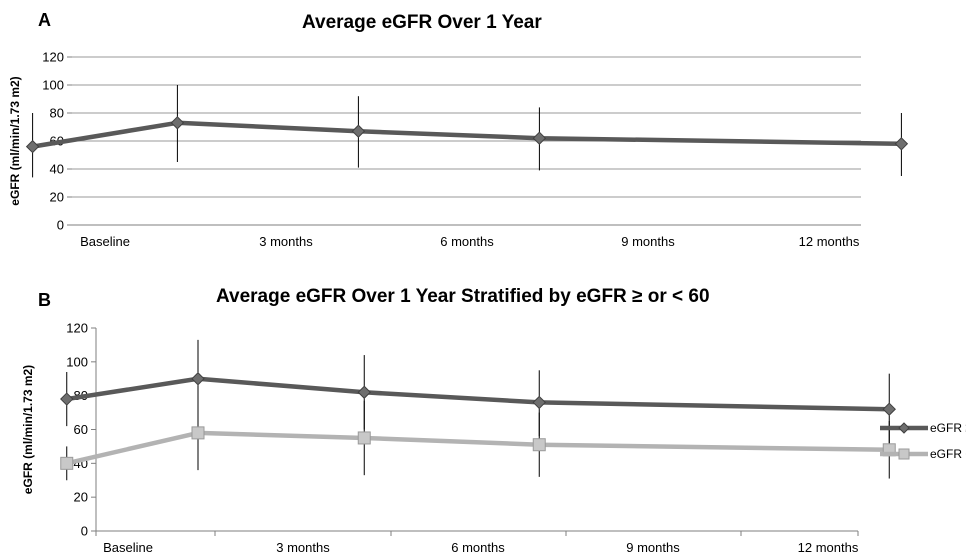 The height and width of the screenshot is (559, 966). I want to click on legend-label: eGFR <60, so click(948, 454).